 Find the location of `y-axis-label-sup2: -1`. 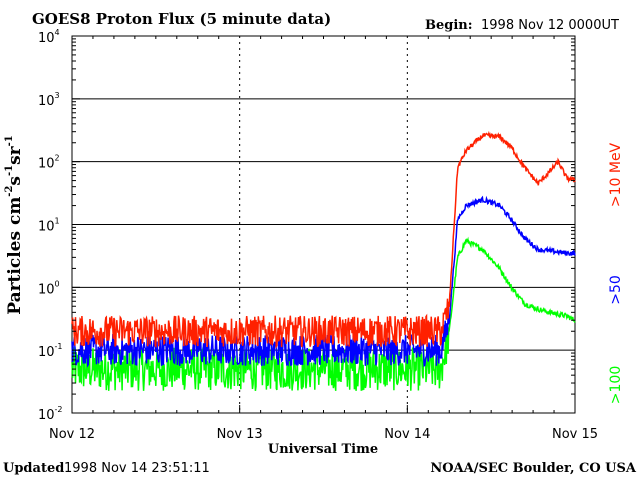

y-axis-label-sup2: -1 is located at coordinates (9, 170).